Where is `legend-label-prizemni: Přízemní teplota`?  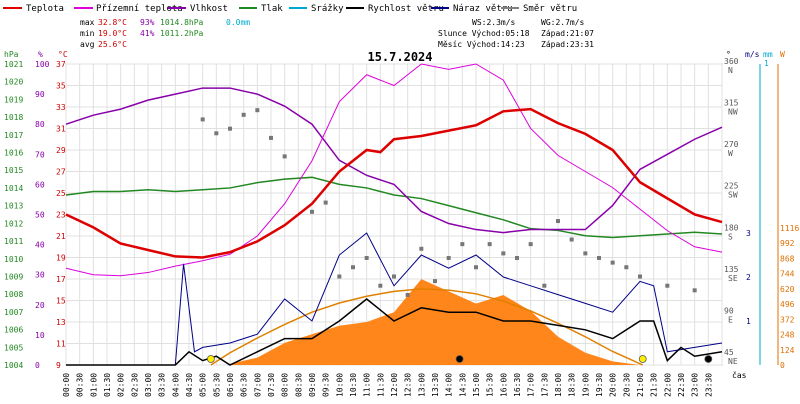
legend-label-prizemni: Přízemní teplota is located at coordinates (139, 9).